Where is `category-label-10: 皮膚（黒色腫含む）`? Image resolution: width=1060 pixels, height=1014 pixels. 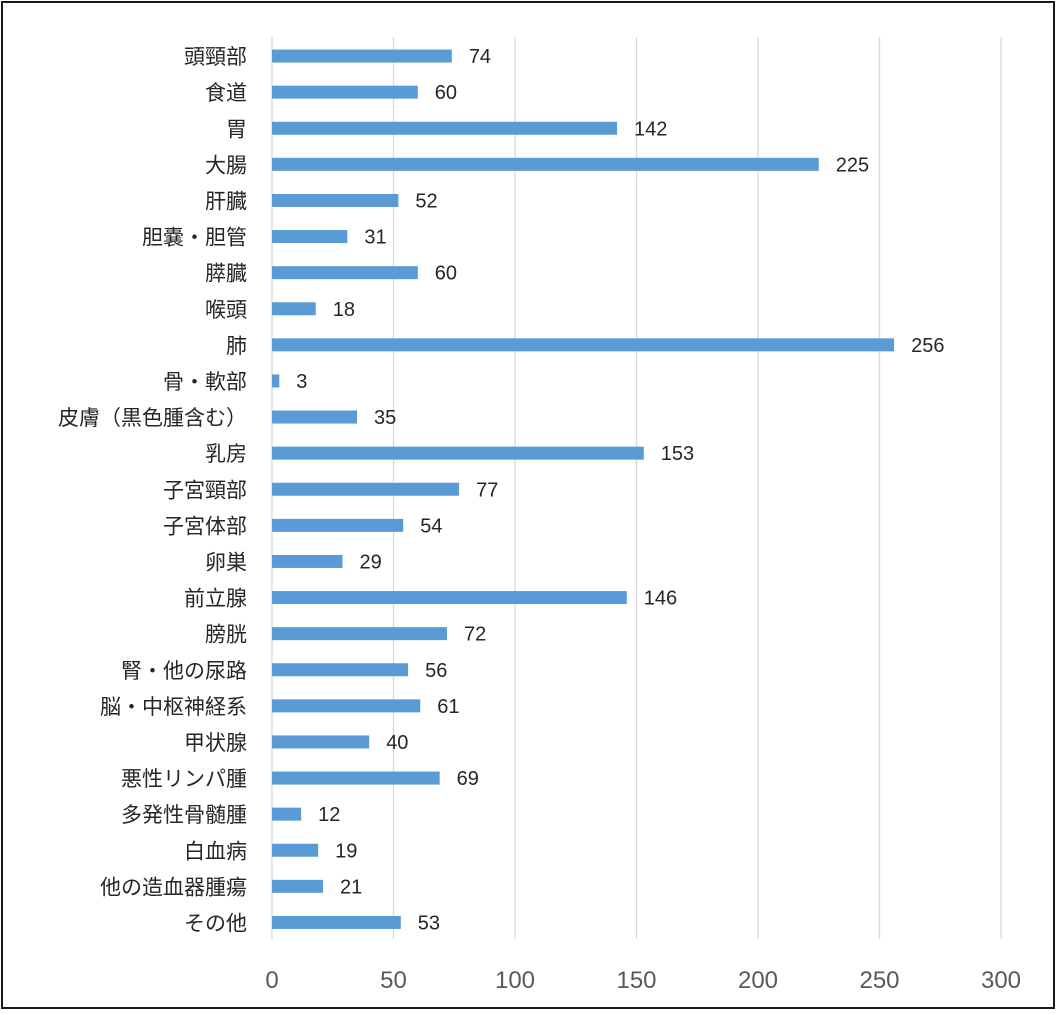
category-label-10: 皮膚（黒色腫含む） is located at coordinates (152, 418).